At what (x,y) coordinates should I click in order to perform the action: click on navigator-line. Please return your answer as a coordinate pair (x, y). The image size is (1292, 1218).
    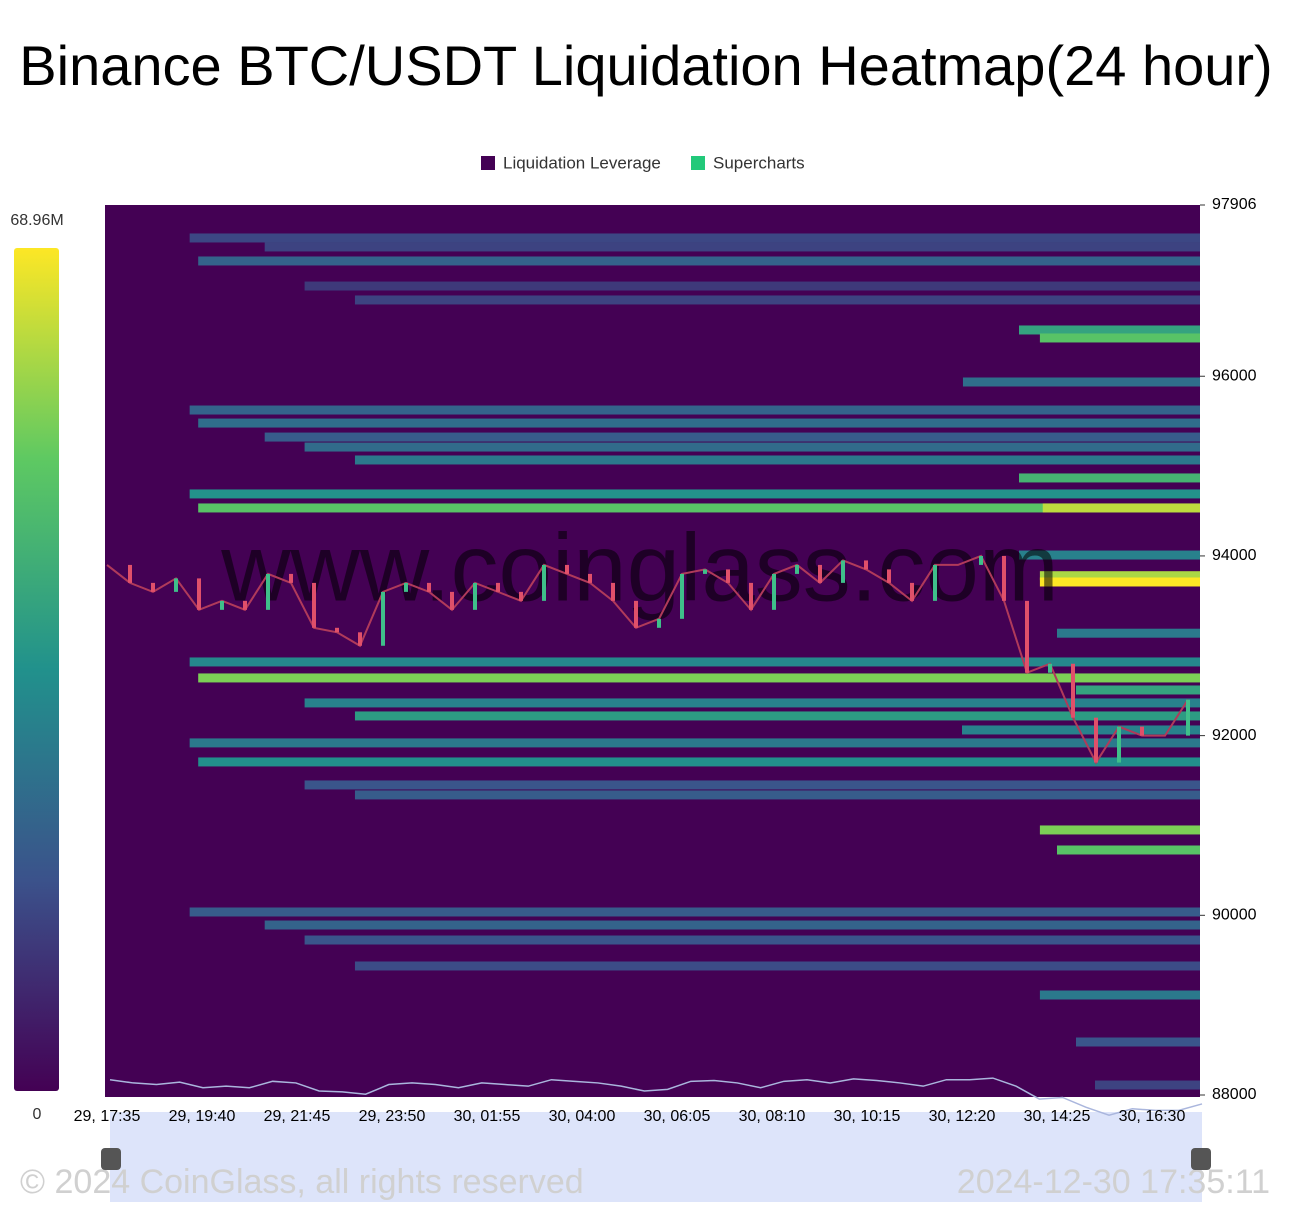
    Looking at the image, I should click on (656, 1097).